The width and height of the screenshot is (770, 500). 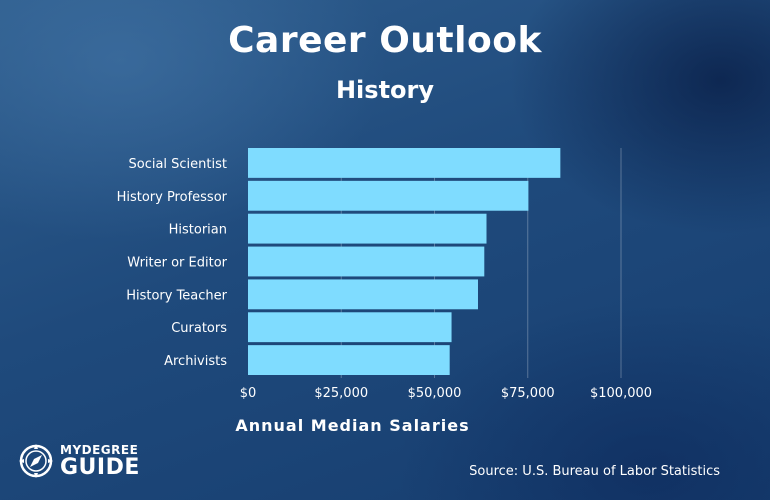 What do you see at coordinates (248, 393) in the screenshot?
I see `x-tick-label: $0` at bounding box center [248, 393].